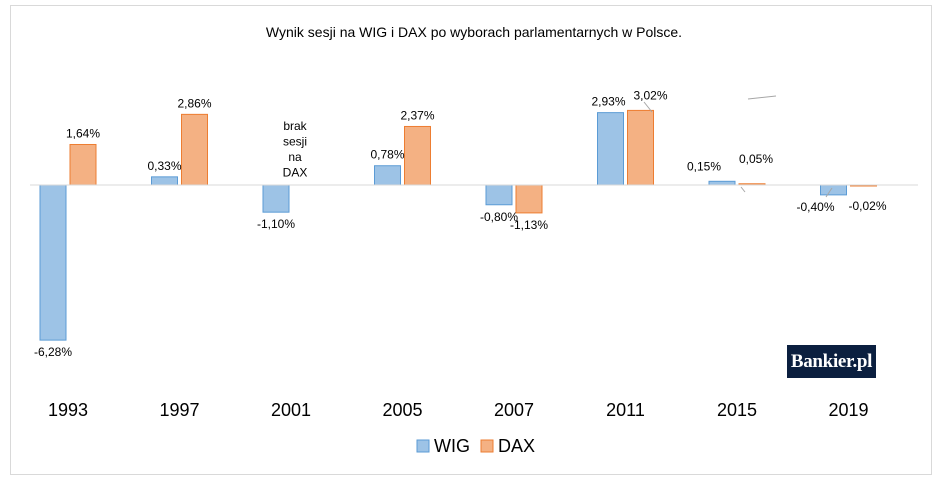 This screenshot has width=948, height=486. What do you see at coordinates (815, 207) in the screenshot?
I see `data-label-wig-2019: -0,40%` at bounding box center [815, 207].